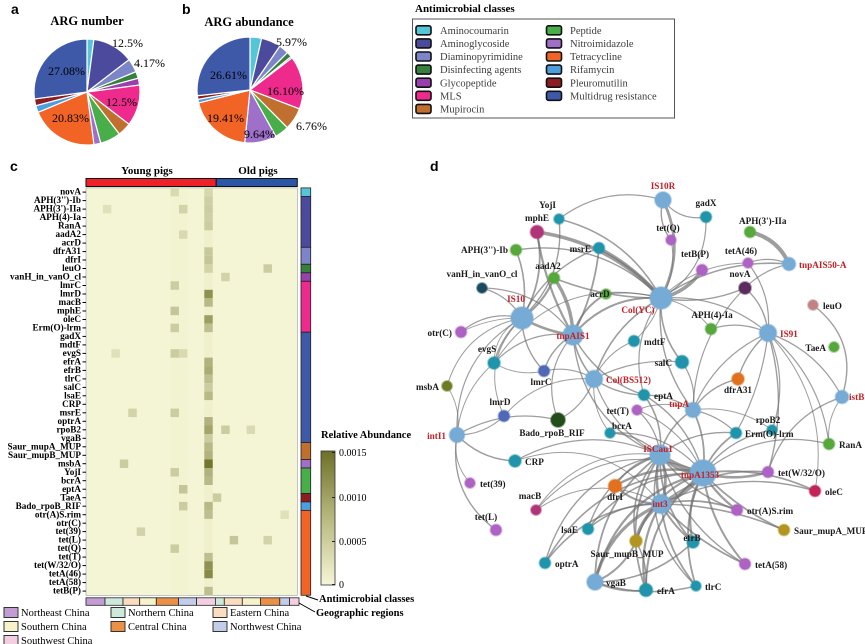  Describe the element at coordinates (15, 9) in the screenshot. I see `svg-text: a` at that location.